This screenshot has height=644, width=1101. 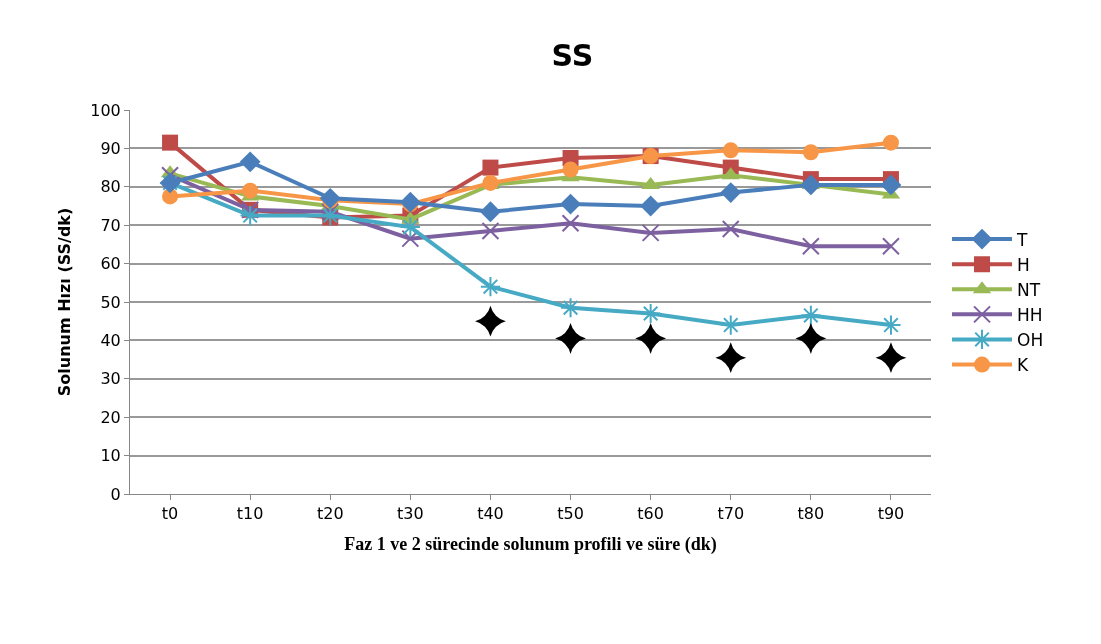 What do you see at coordinates (250, 514) in the screenshot?
I see `x-tick-label: t10` at bounding box center [250, 514].